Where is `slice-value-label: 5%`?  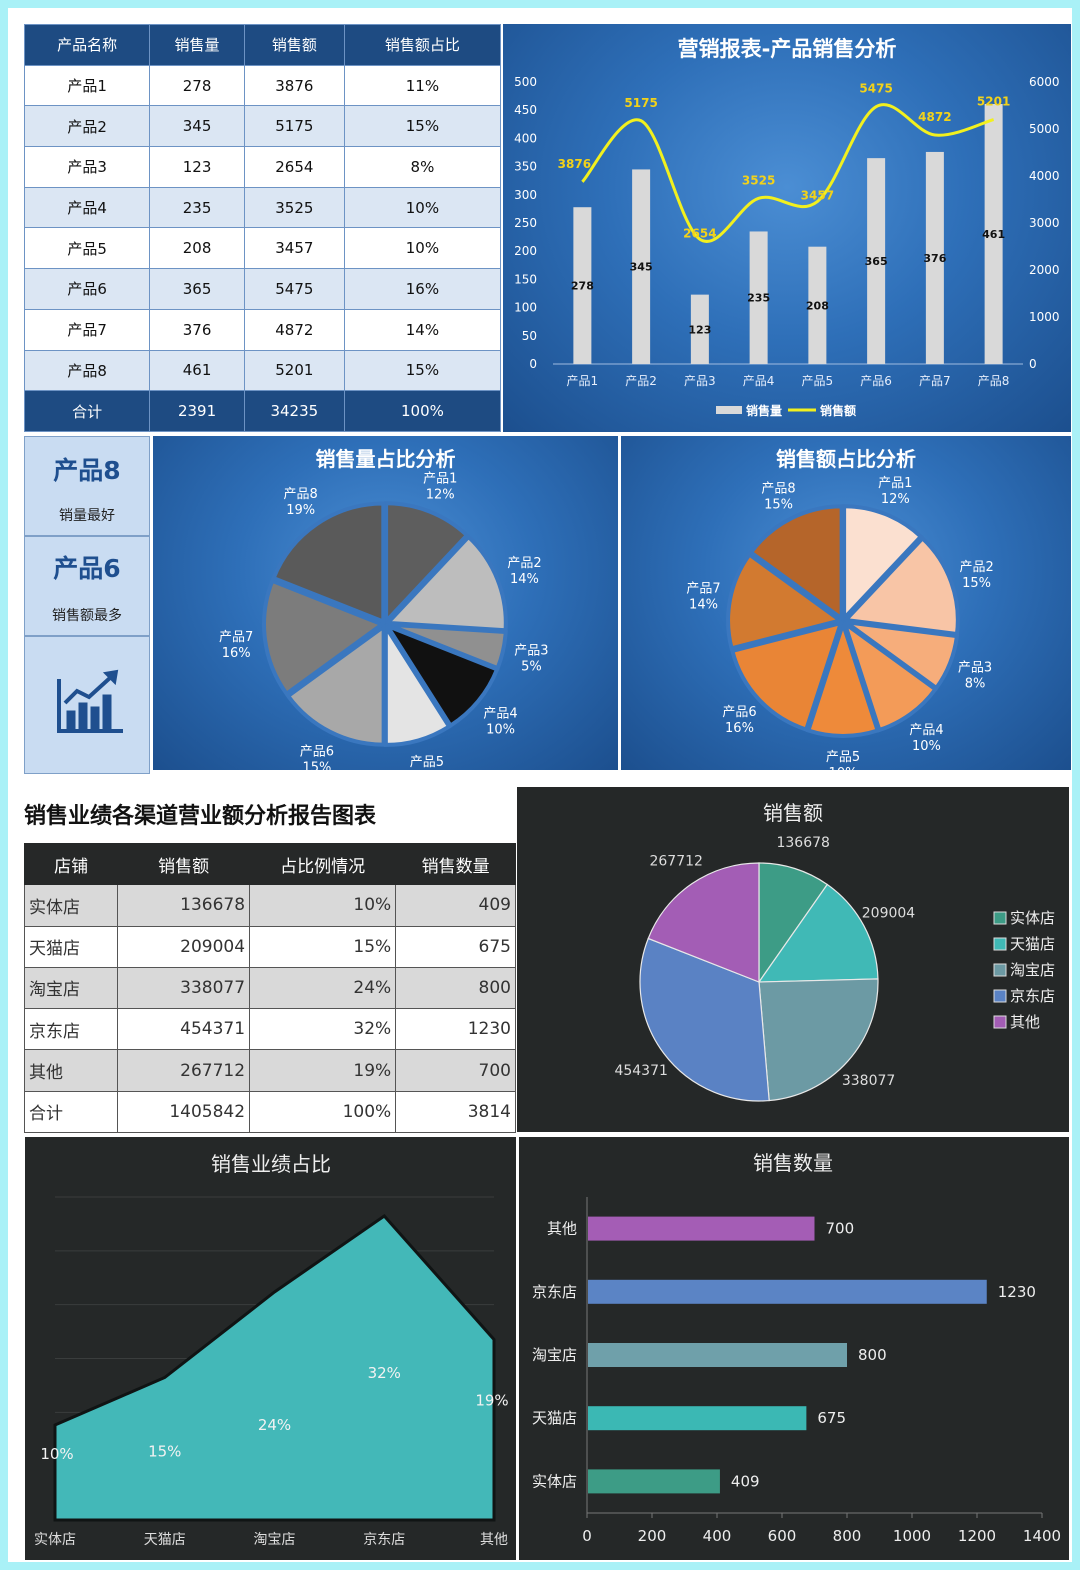
slice-value-label: 5% is located at coordinates (531, 667).